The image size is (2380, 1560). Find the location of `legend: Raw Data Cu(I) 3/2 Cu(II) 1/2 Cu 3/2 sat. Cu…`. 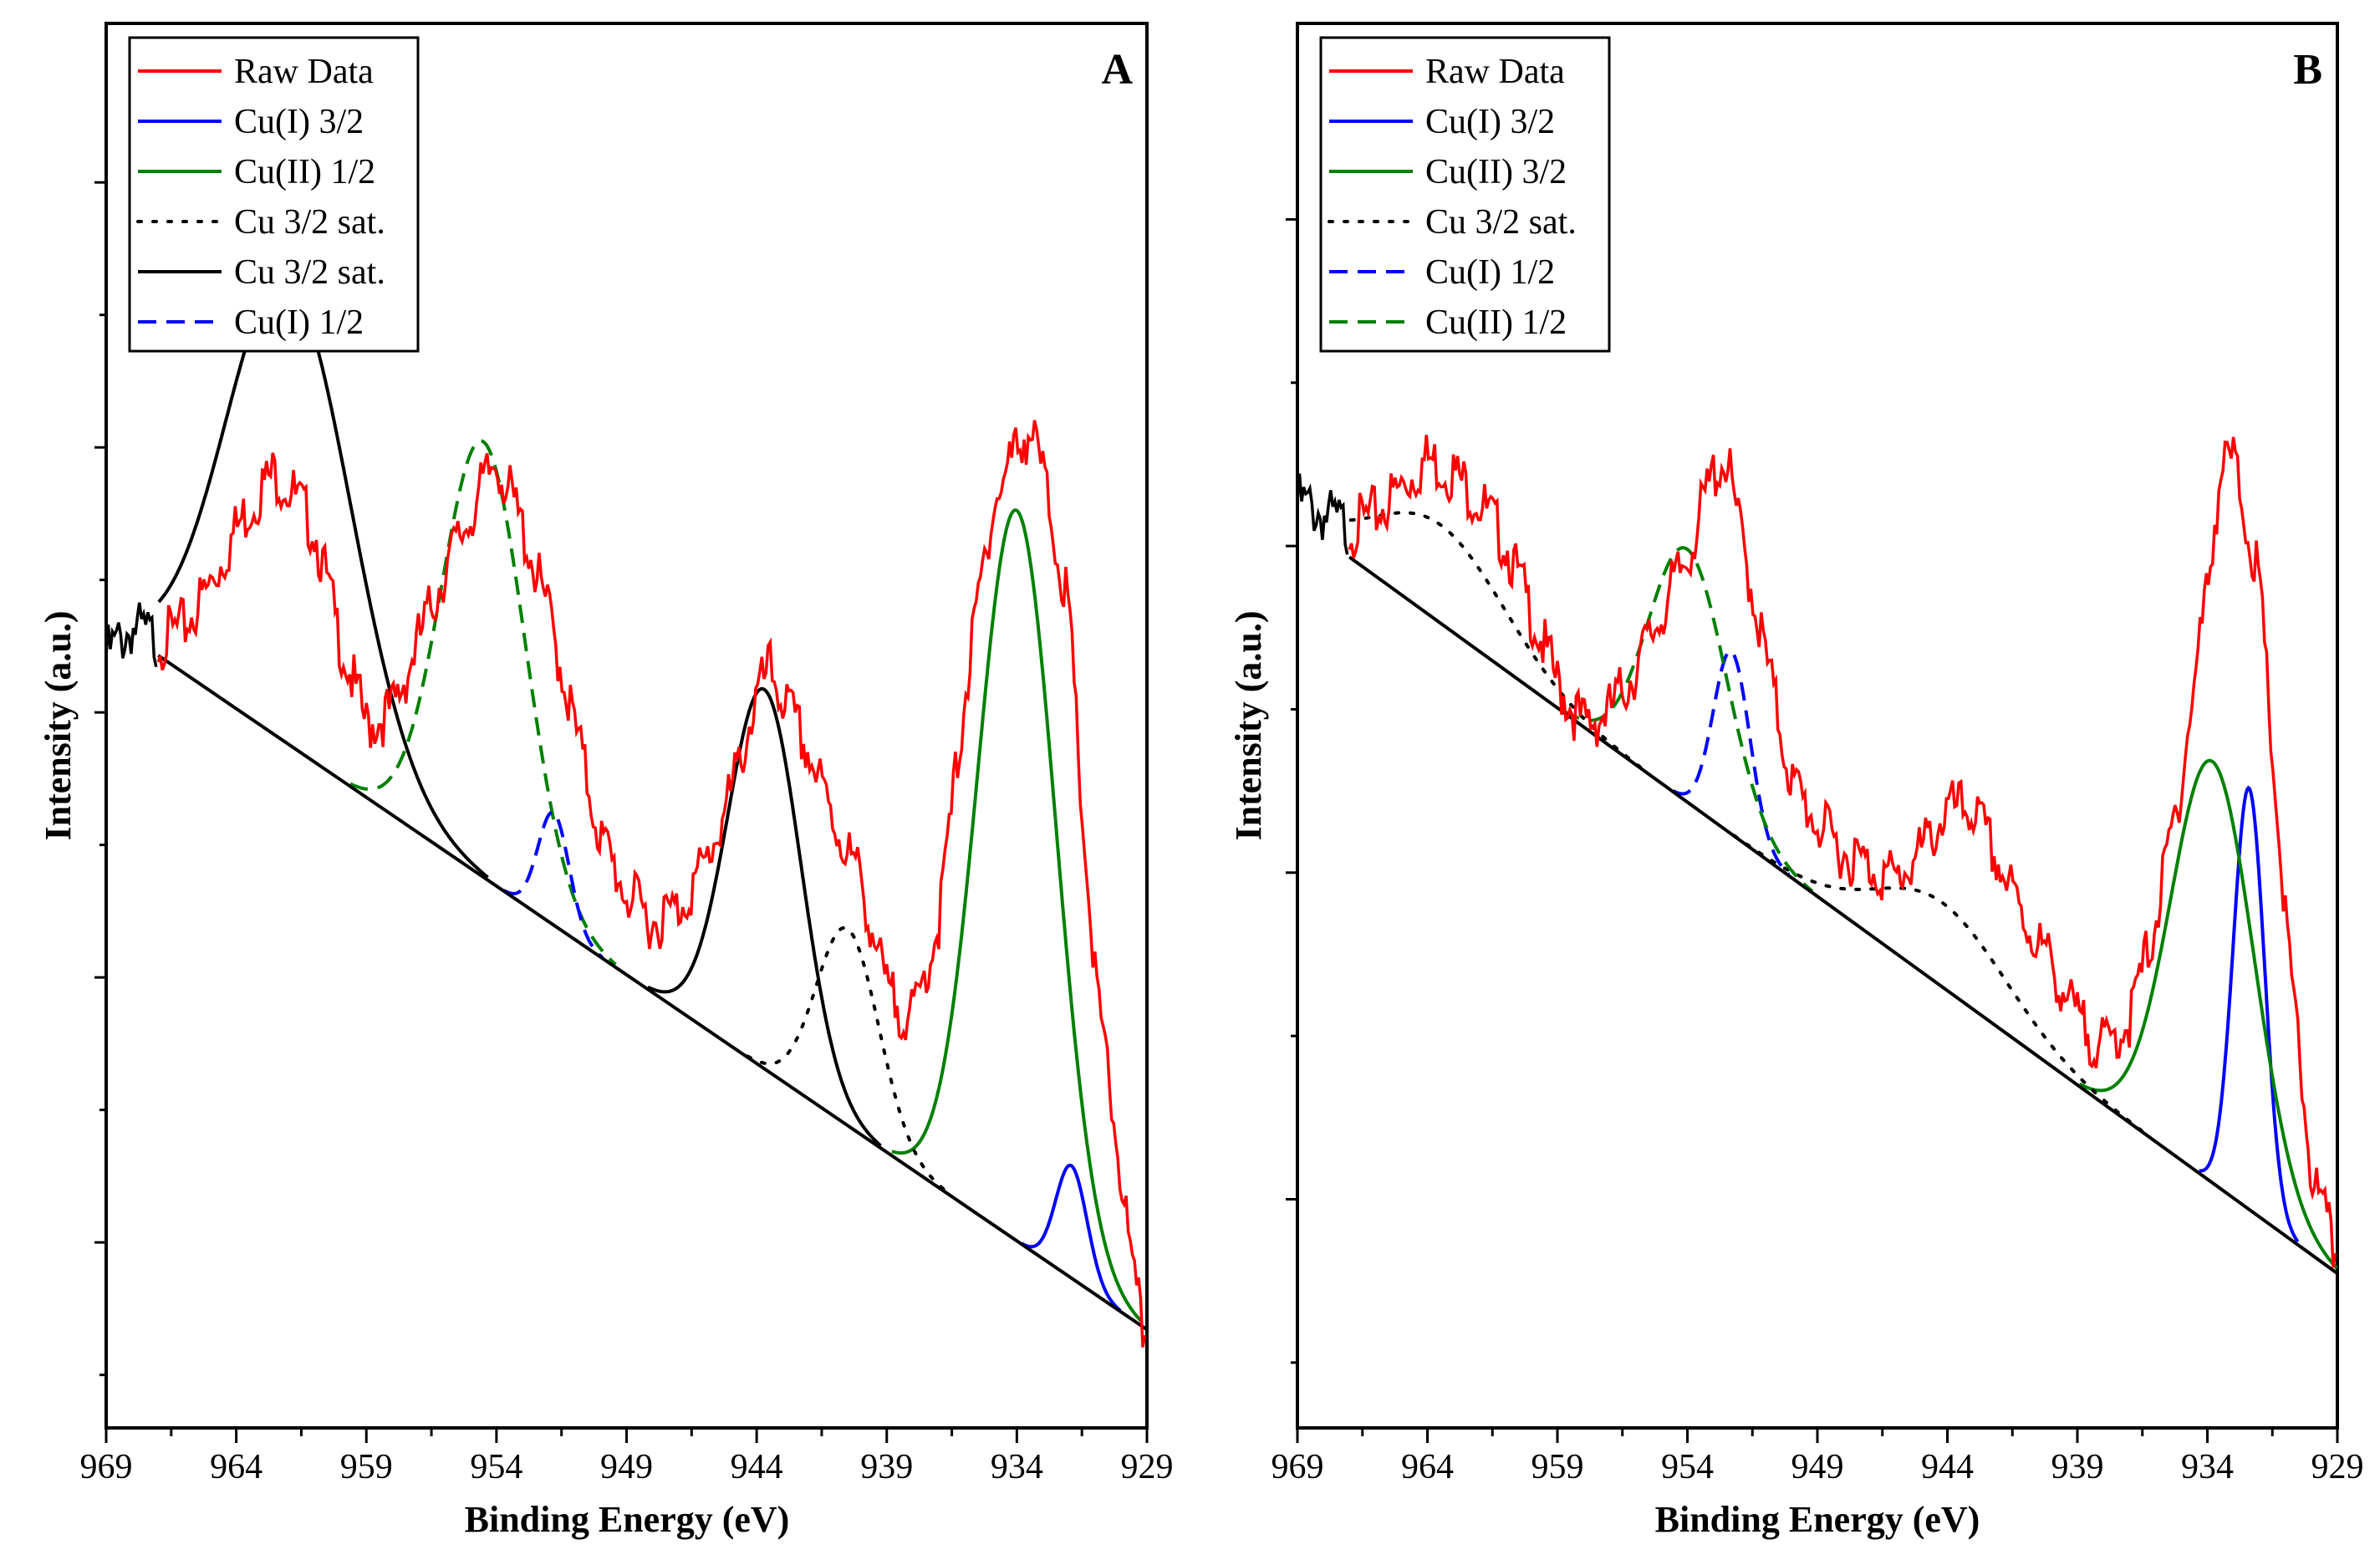

legend: Raw Data Cu(I) 3/2 Cu(II) 1/2 Cu 3/2 sat. Cu… is located at coordinates (274, 194).